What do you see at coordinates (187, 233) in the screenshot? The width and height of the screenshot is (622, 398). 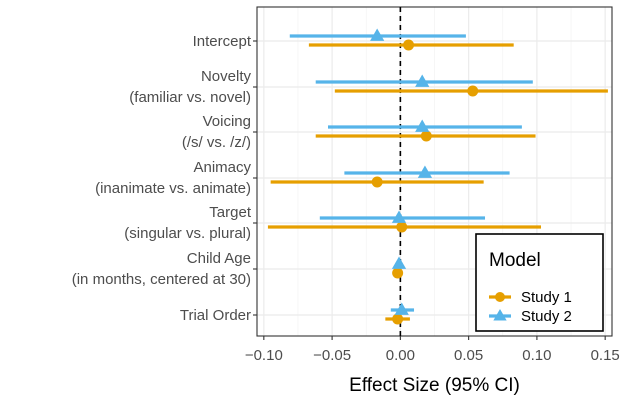 I see `y-tick-label: (singular vs. plural)` at bounding box center [187, 233].